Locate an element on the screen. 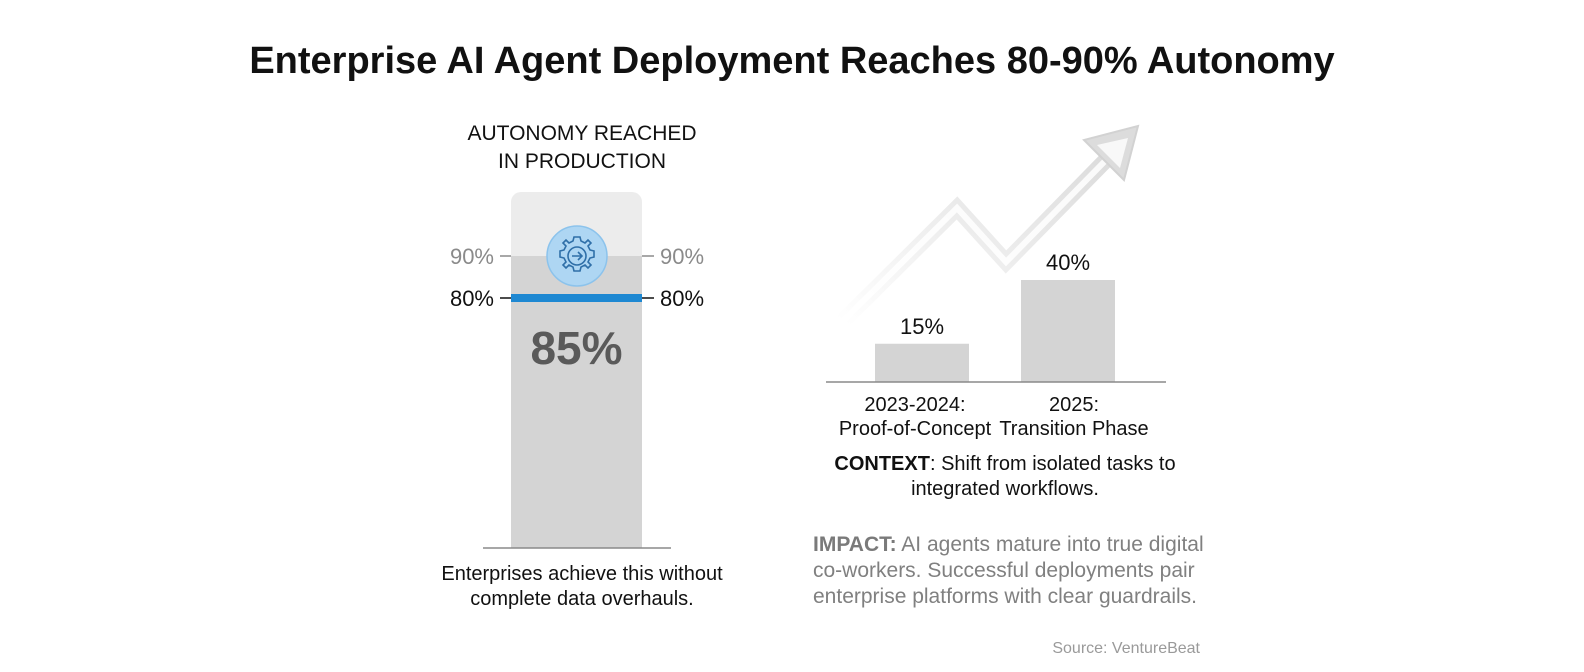 This screenshot has width=1584, height=672. label-80-right: 80% is located at coordinates (682, 298).